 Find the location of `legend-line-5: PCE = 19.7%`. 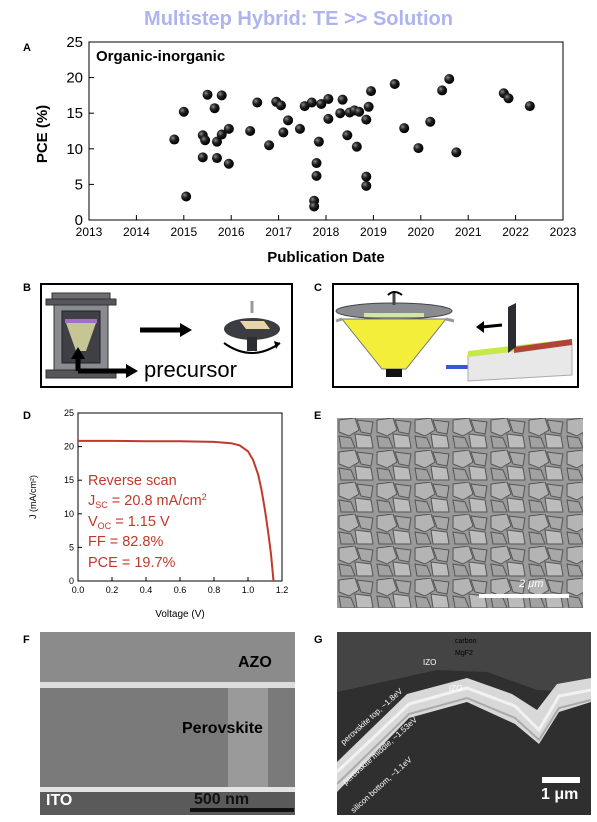

legend-line-5: PCE = 19.7% is located at coordinates (132, 563).